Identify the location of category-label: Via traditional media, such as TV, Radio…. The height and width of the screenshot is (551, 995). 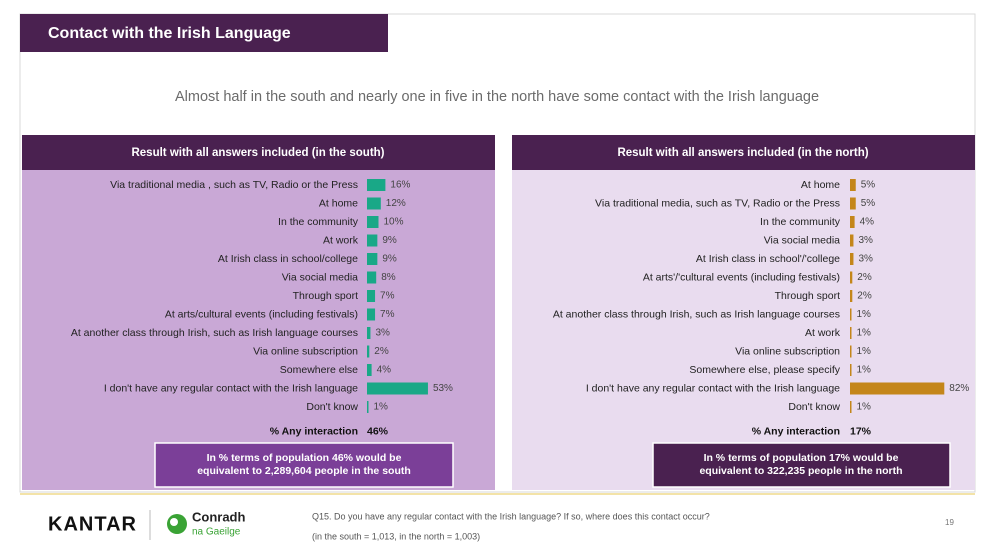
(717, 203).